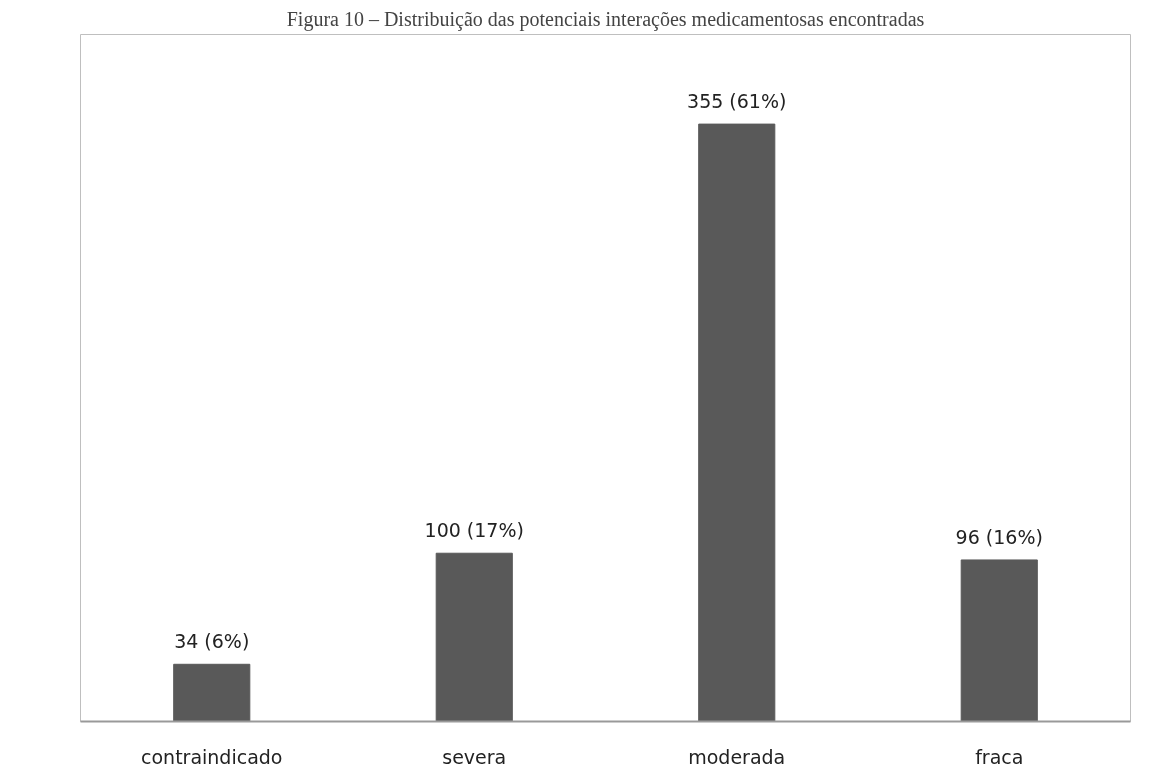 Image resolution: width=1168 pixels, height=780 pixels. I want to click on chart-title: Figura 10 – Distribuição das potenciais interações medicamentosas encontradas, so click(605, 19).